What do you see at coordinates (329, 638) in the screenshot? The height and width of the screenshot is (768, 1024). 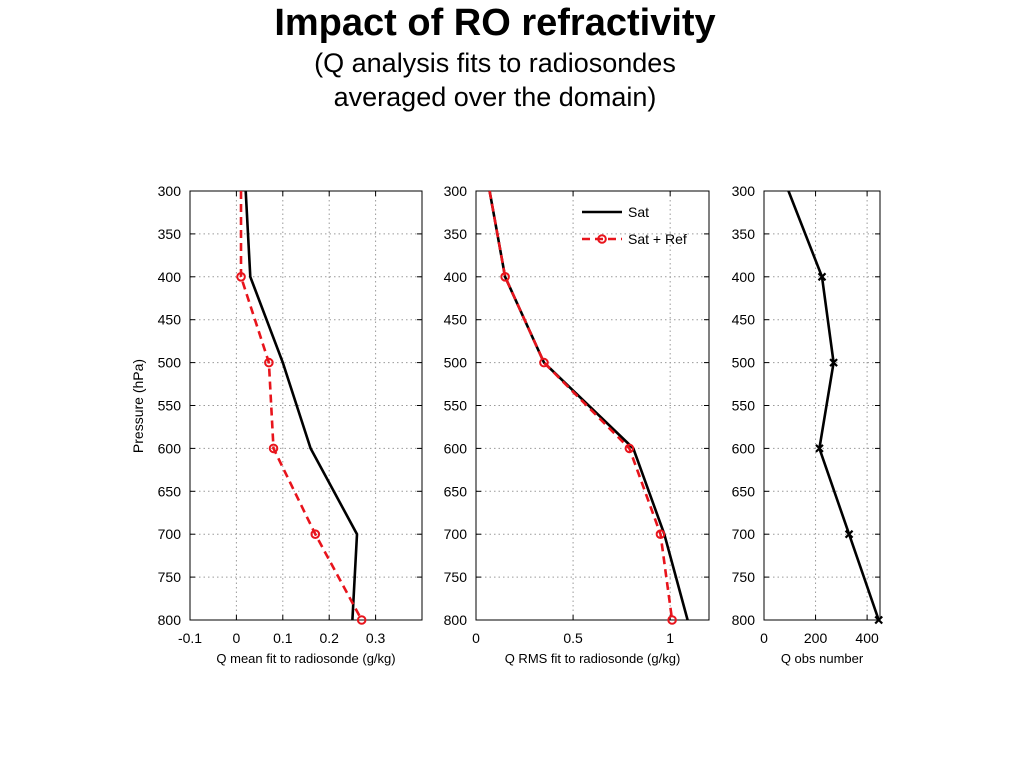 I see `x-tick-label: 0.2` at bounding box center [329, 638].